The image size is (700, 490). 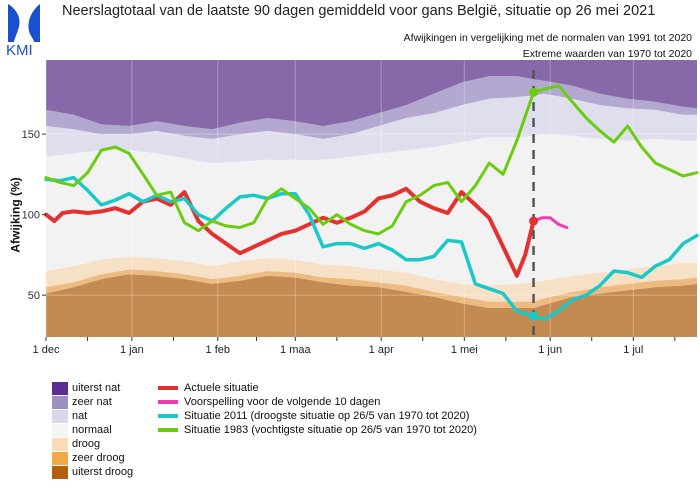 I want to click on subtitle-extremes: Extreme waarden van 1970 tot 2020, so click(x=607, y=54).